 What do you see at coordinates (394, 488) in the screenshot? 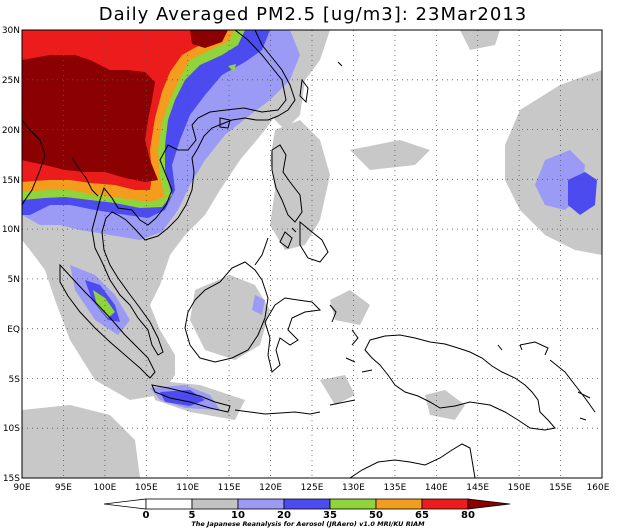
I see `lon-label-135e: 135E` at bounding box center [394, 488].